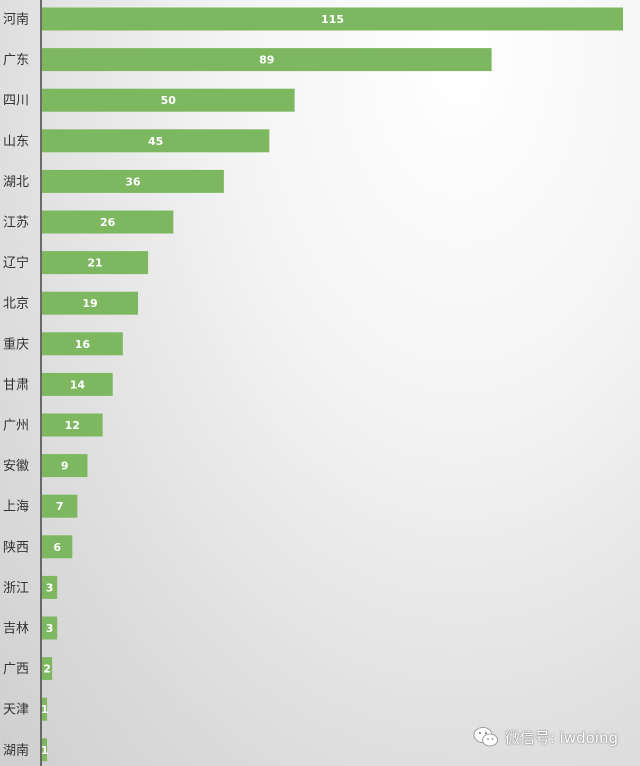 This screenshot has width=640, height=766. Describe the element at coordinates (16, 750) in the screenshot. I see `category-label: 湖南` at that location.